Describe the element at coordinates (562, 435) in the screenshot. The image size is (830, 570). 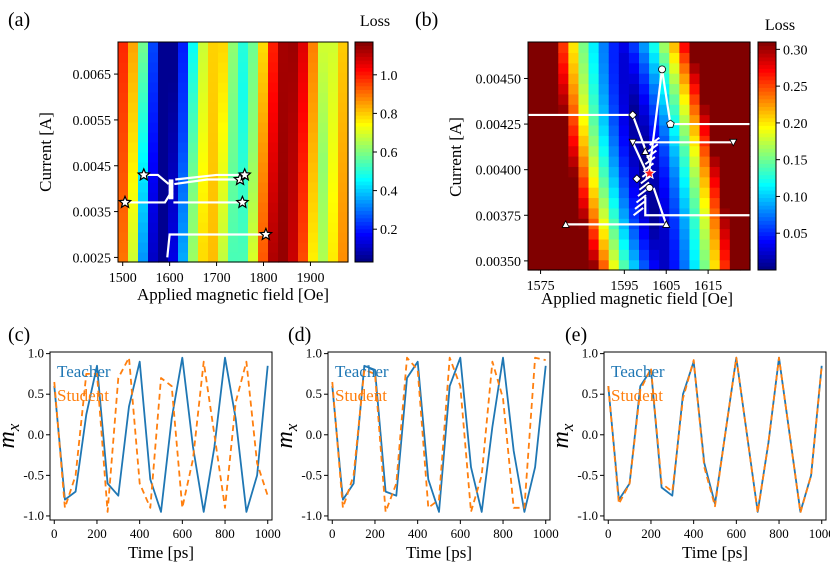
I see `y-axis-label: mx` at that location.